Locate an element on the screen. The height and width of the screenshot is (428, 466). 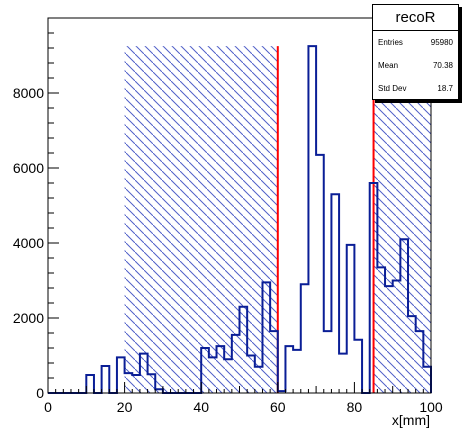
stats-row-entries: Entries 95980 is located at coordinates (415, 42).